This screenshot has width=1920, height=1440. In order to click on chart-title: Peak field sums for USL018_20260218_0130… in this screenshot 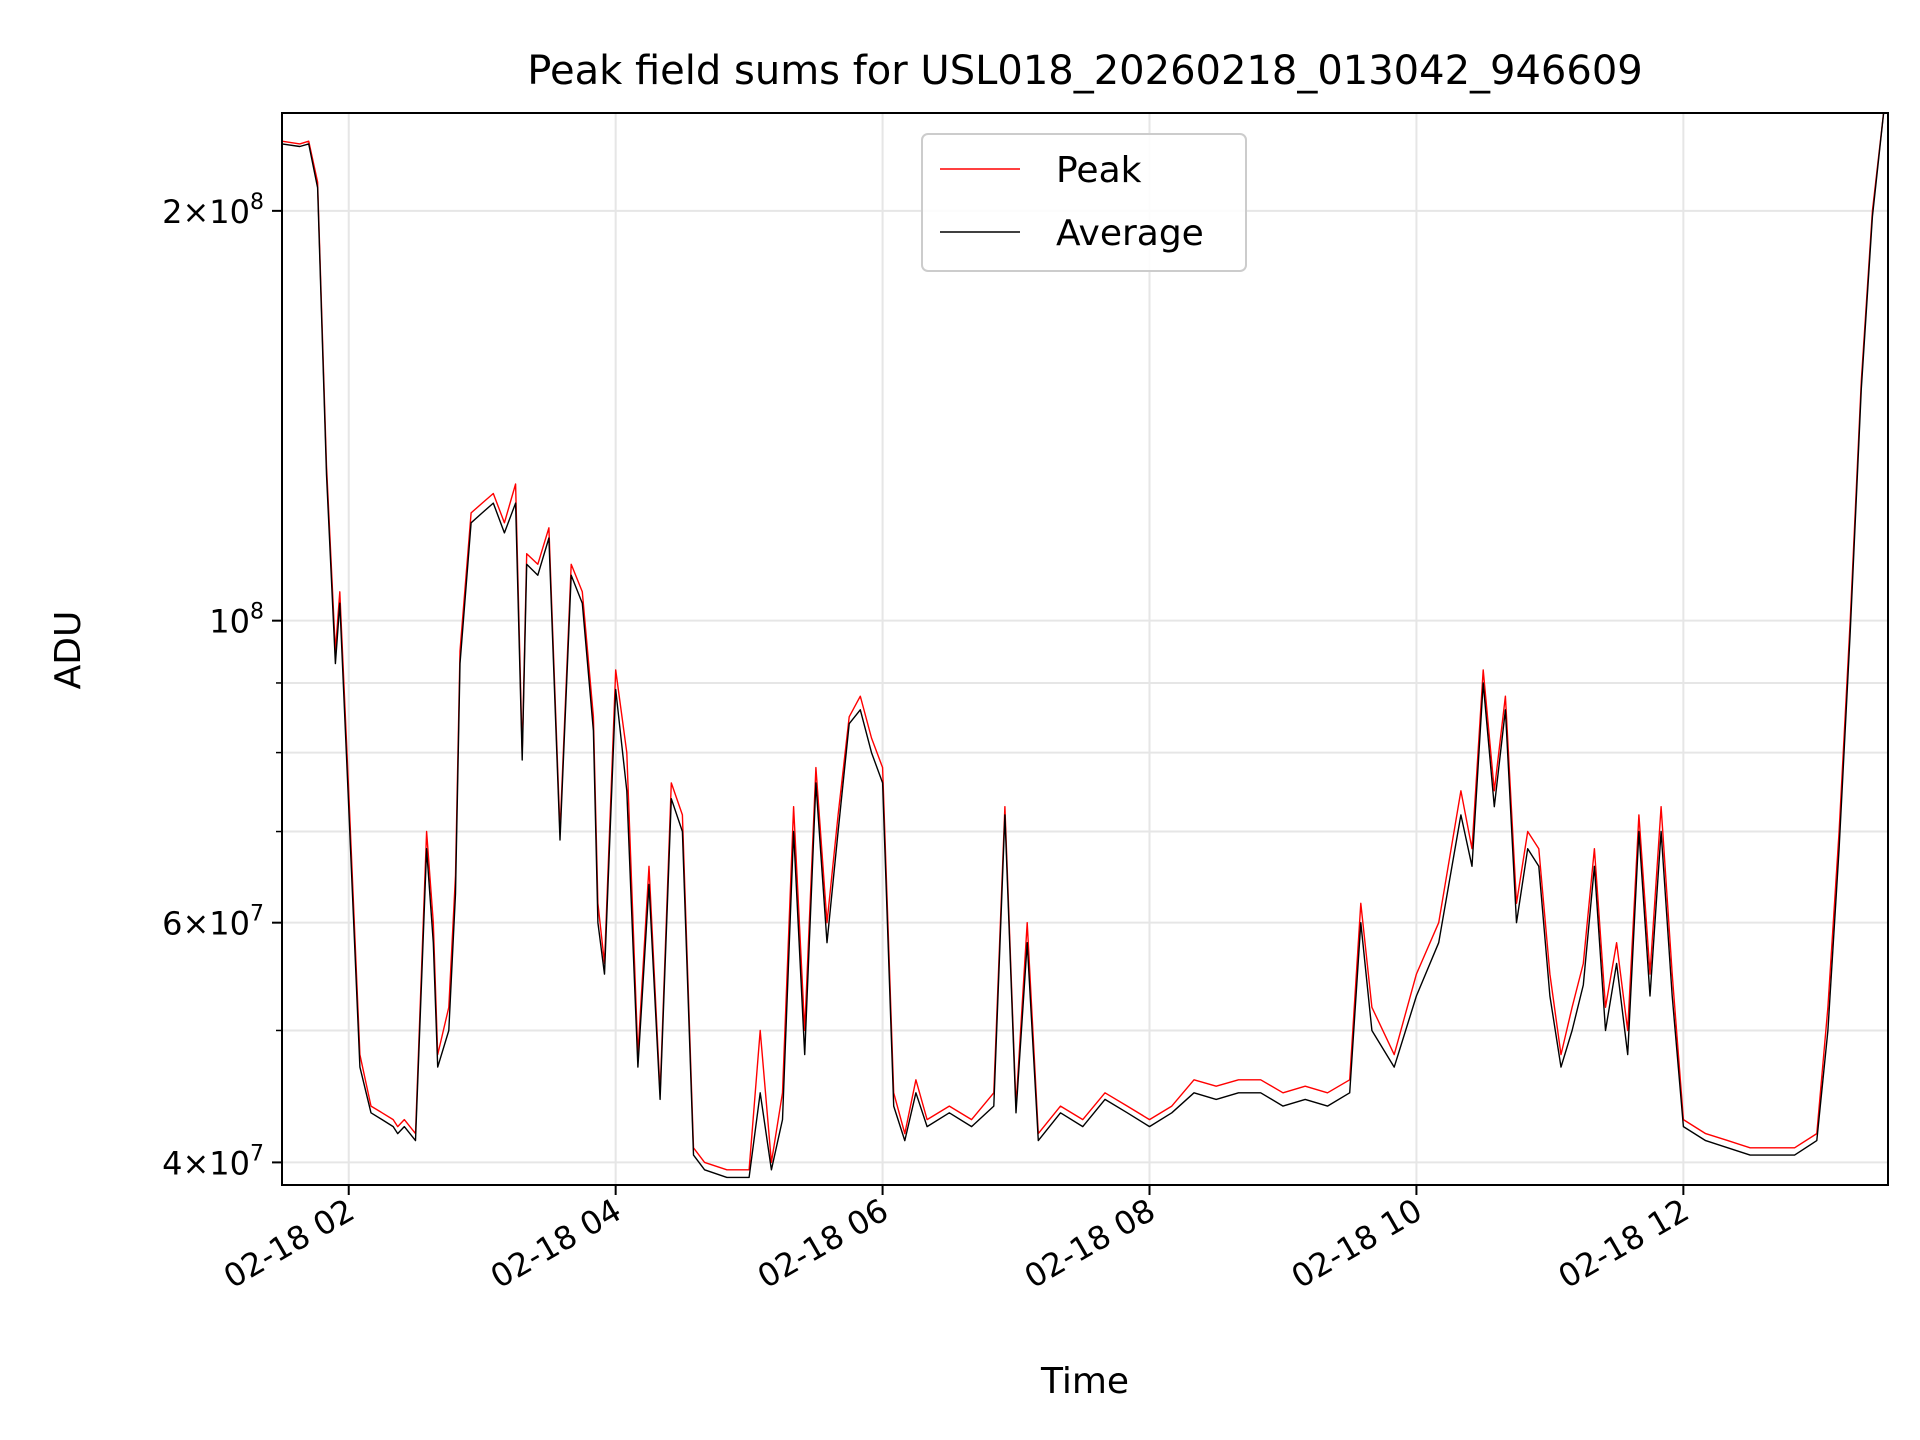, I will do `click(1084, 71)`.